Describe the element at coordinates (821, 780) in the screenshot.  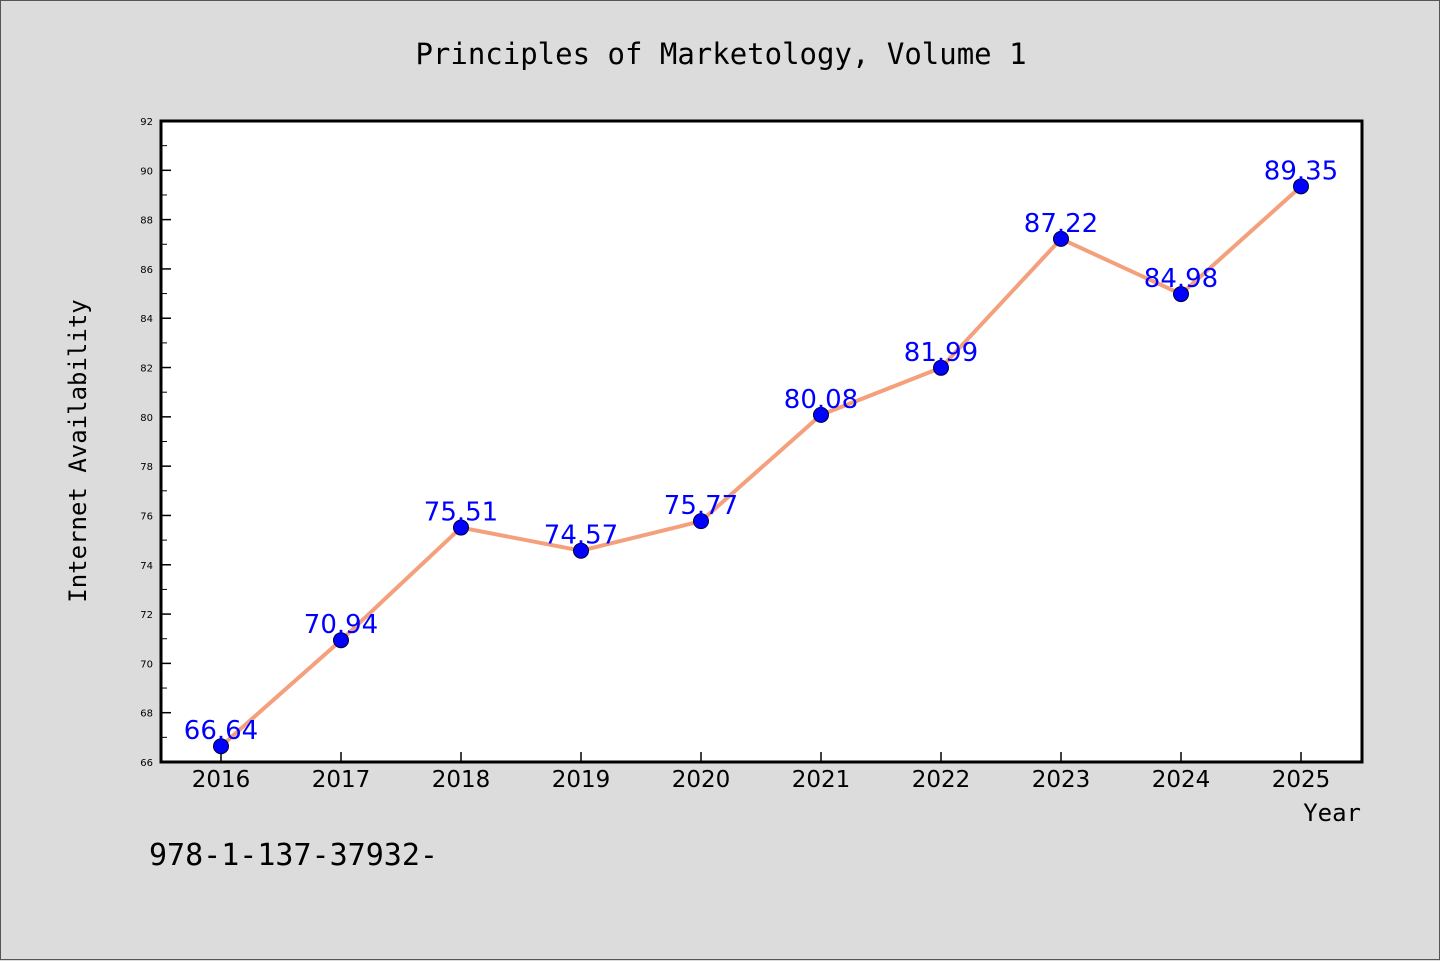
I see `x-tick-label: 2021` at that location.